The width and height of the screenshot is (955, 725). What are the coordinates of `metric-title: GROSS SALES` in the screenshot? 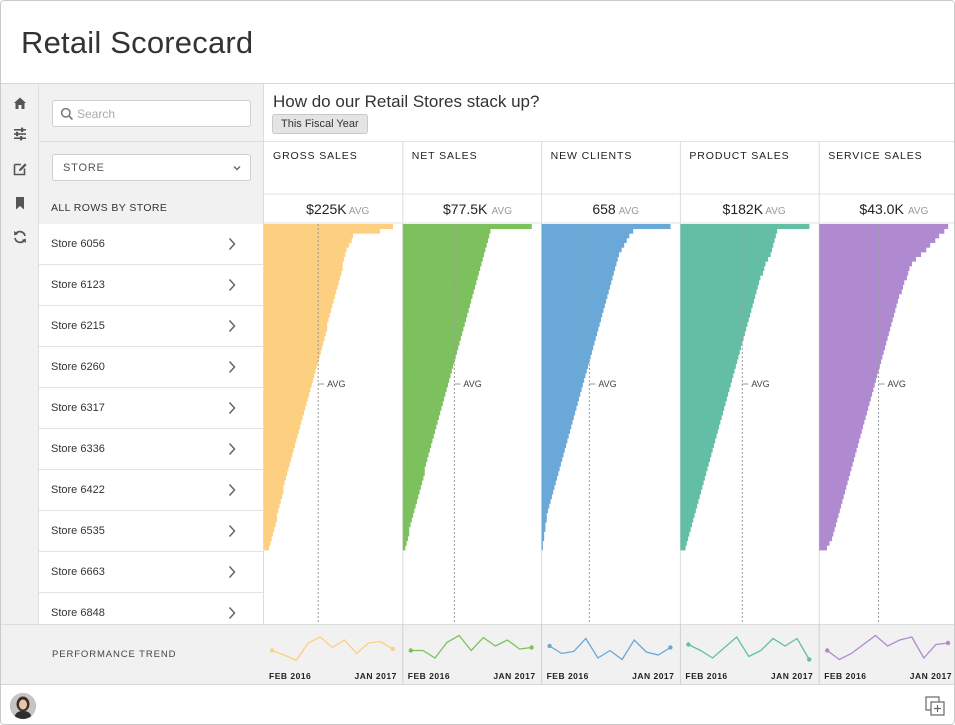 It's located at (315, 156).